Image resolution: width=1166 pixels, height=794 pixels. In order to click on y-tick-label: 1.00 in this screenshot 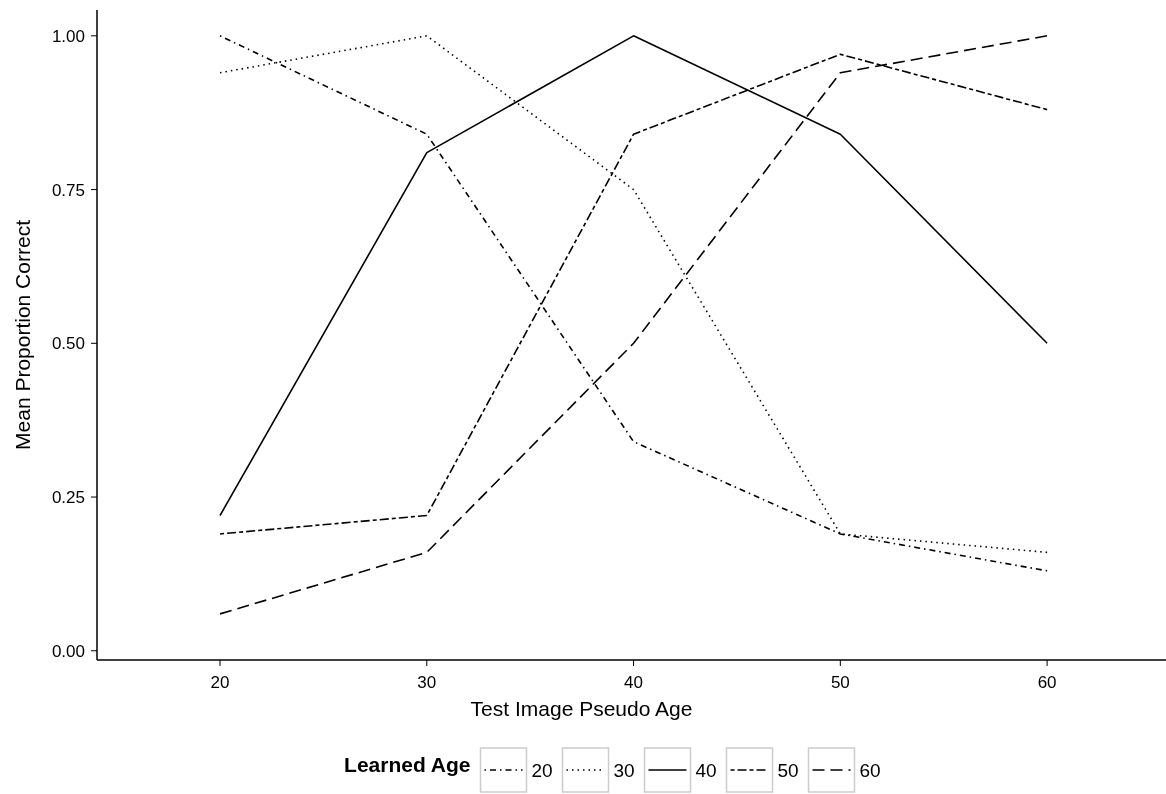, I will do `click(68, 36)`.